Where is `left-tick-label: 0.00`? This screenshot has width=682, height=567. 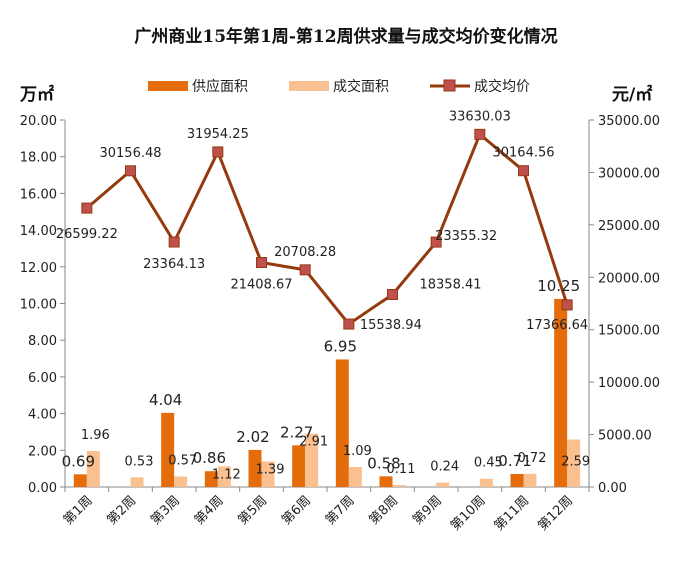 left-tick-label: 0.00 is located at coordinates (42, 488).